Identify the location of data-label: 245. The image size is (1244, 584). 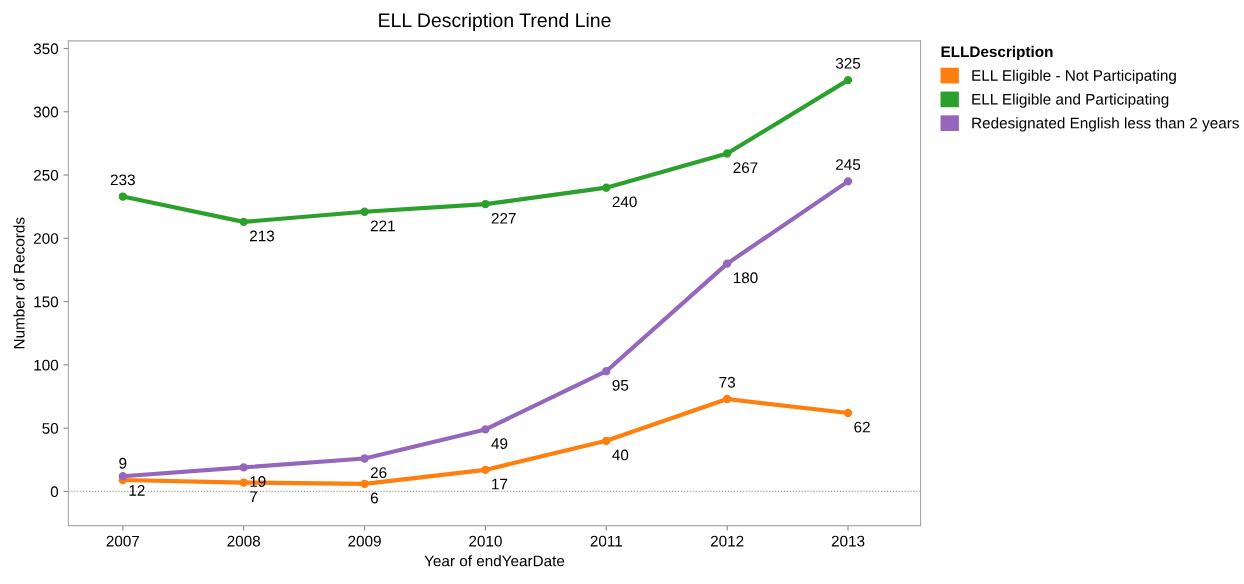
(848, 165).